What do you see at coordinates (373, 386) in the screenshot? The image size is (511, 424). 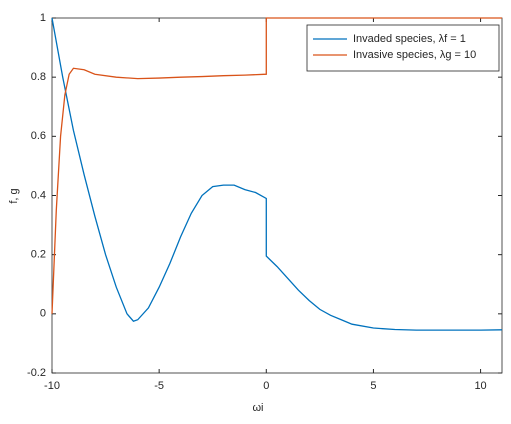 I see `x-tick-label: 5` at bounding box center [373, 386].